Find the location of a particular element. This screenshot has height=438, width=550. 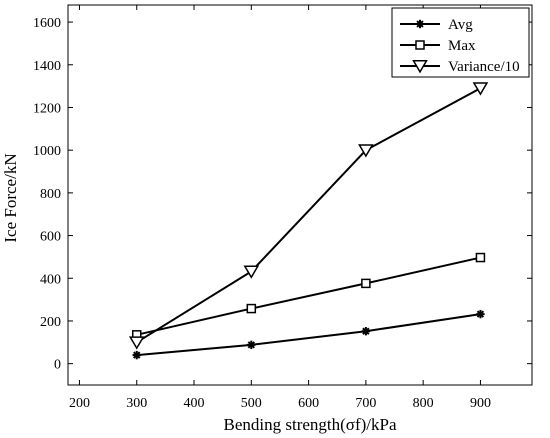

y-tick-label: 1400 is located at coordinates (47, 66).